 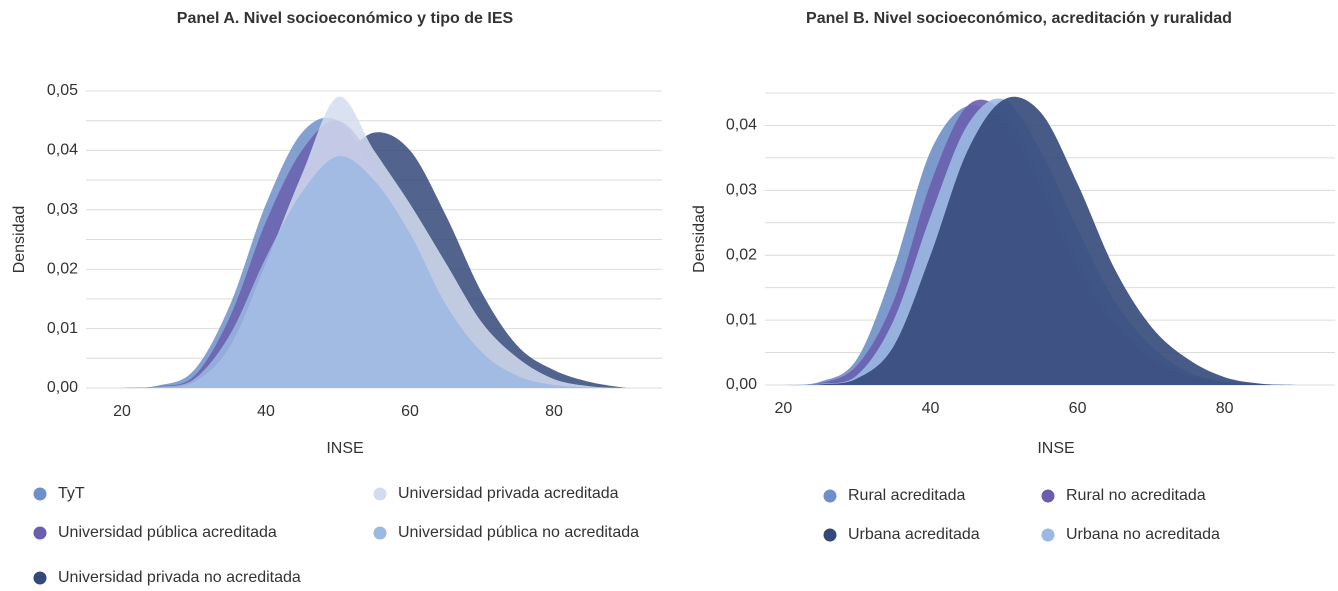 I want to click on legend-label: TyT, so click(x=71, y=493).